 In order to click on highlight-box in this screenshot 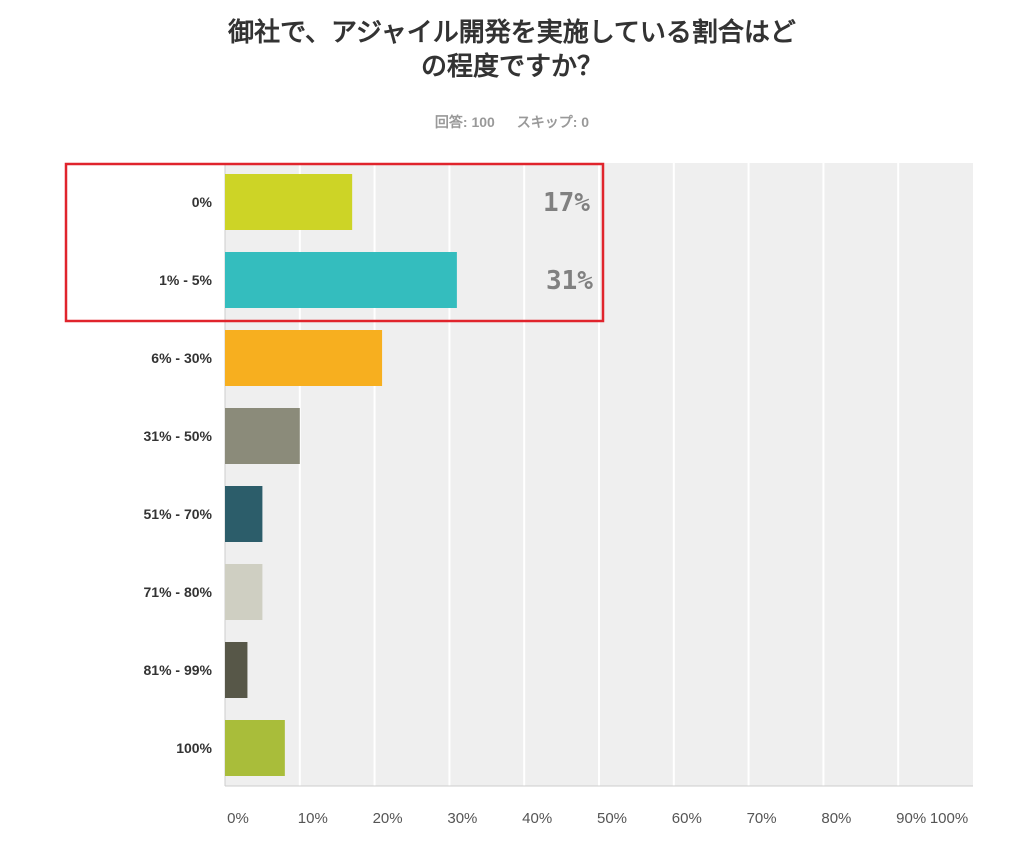, I will do `click(334, 242)`.